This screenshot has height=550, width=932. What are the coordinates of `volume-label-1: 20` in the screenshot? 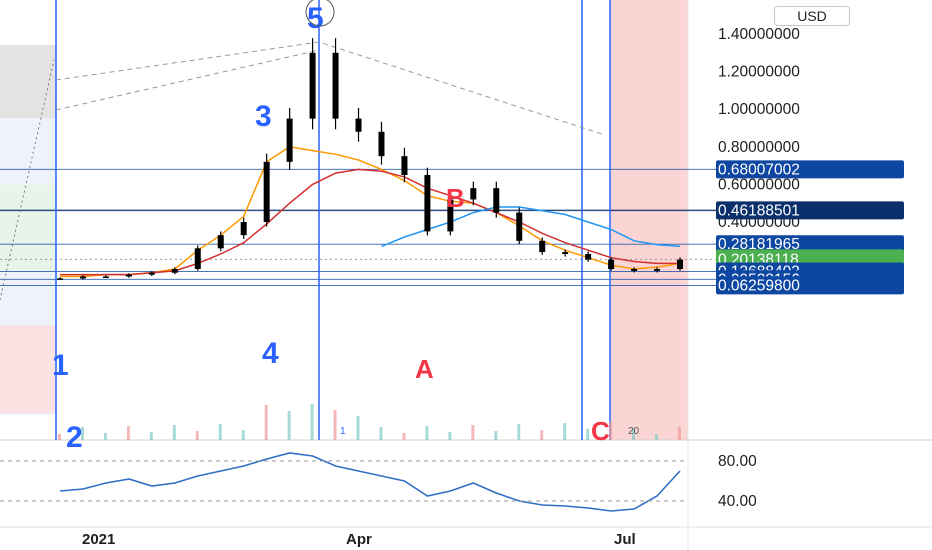 It's located at (634, 431).